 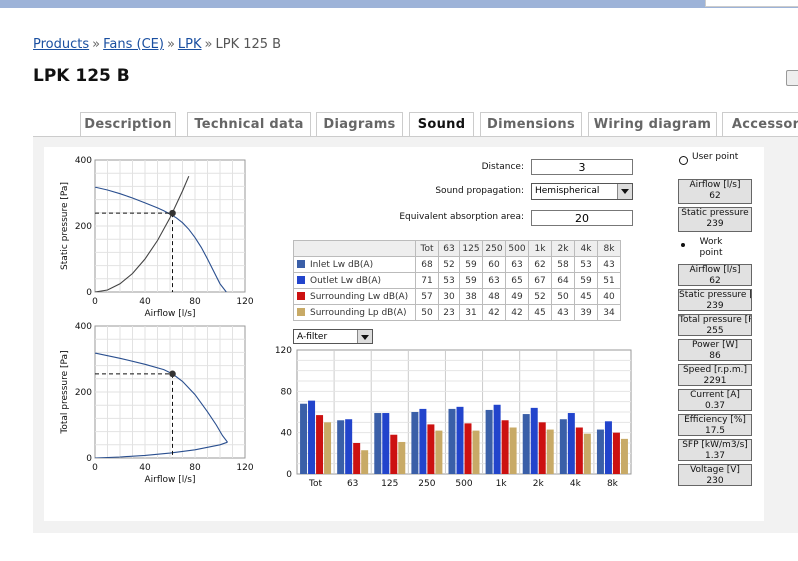 I want to click on table-cell: 63, so click(x=517, y=264).